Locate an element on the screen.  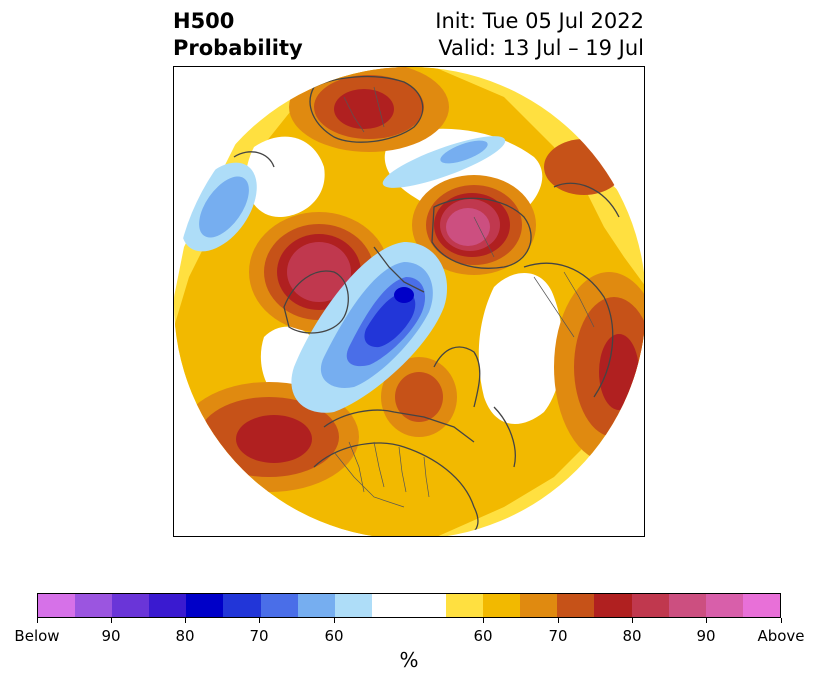
colorbar-tick-label: Below is located at coordinates (37, 636).